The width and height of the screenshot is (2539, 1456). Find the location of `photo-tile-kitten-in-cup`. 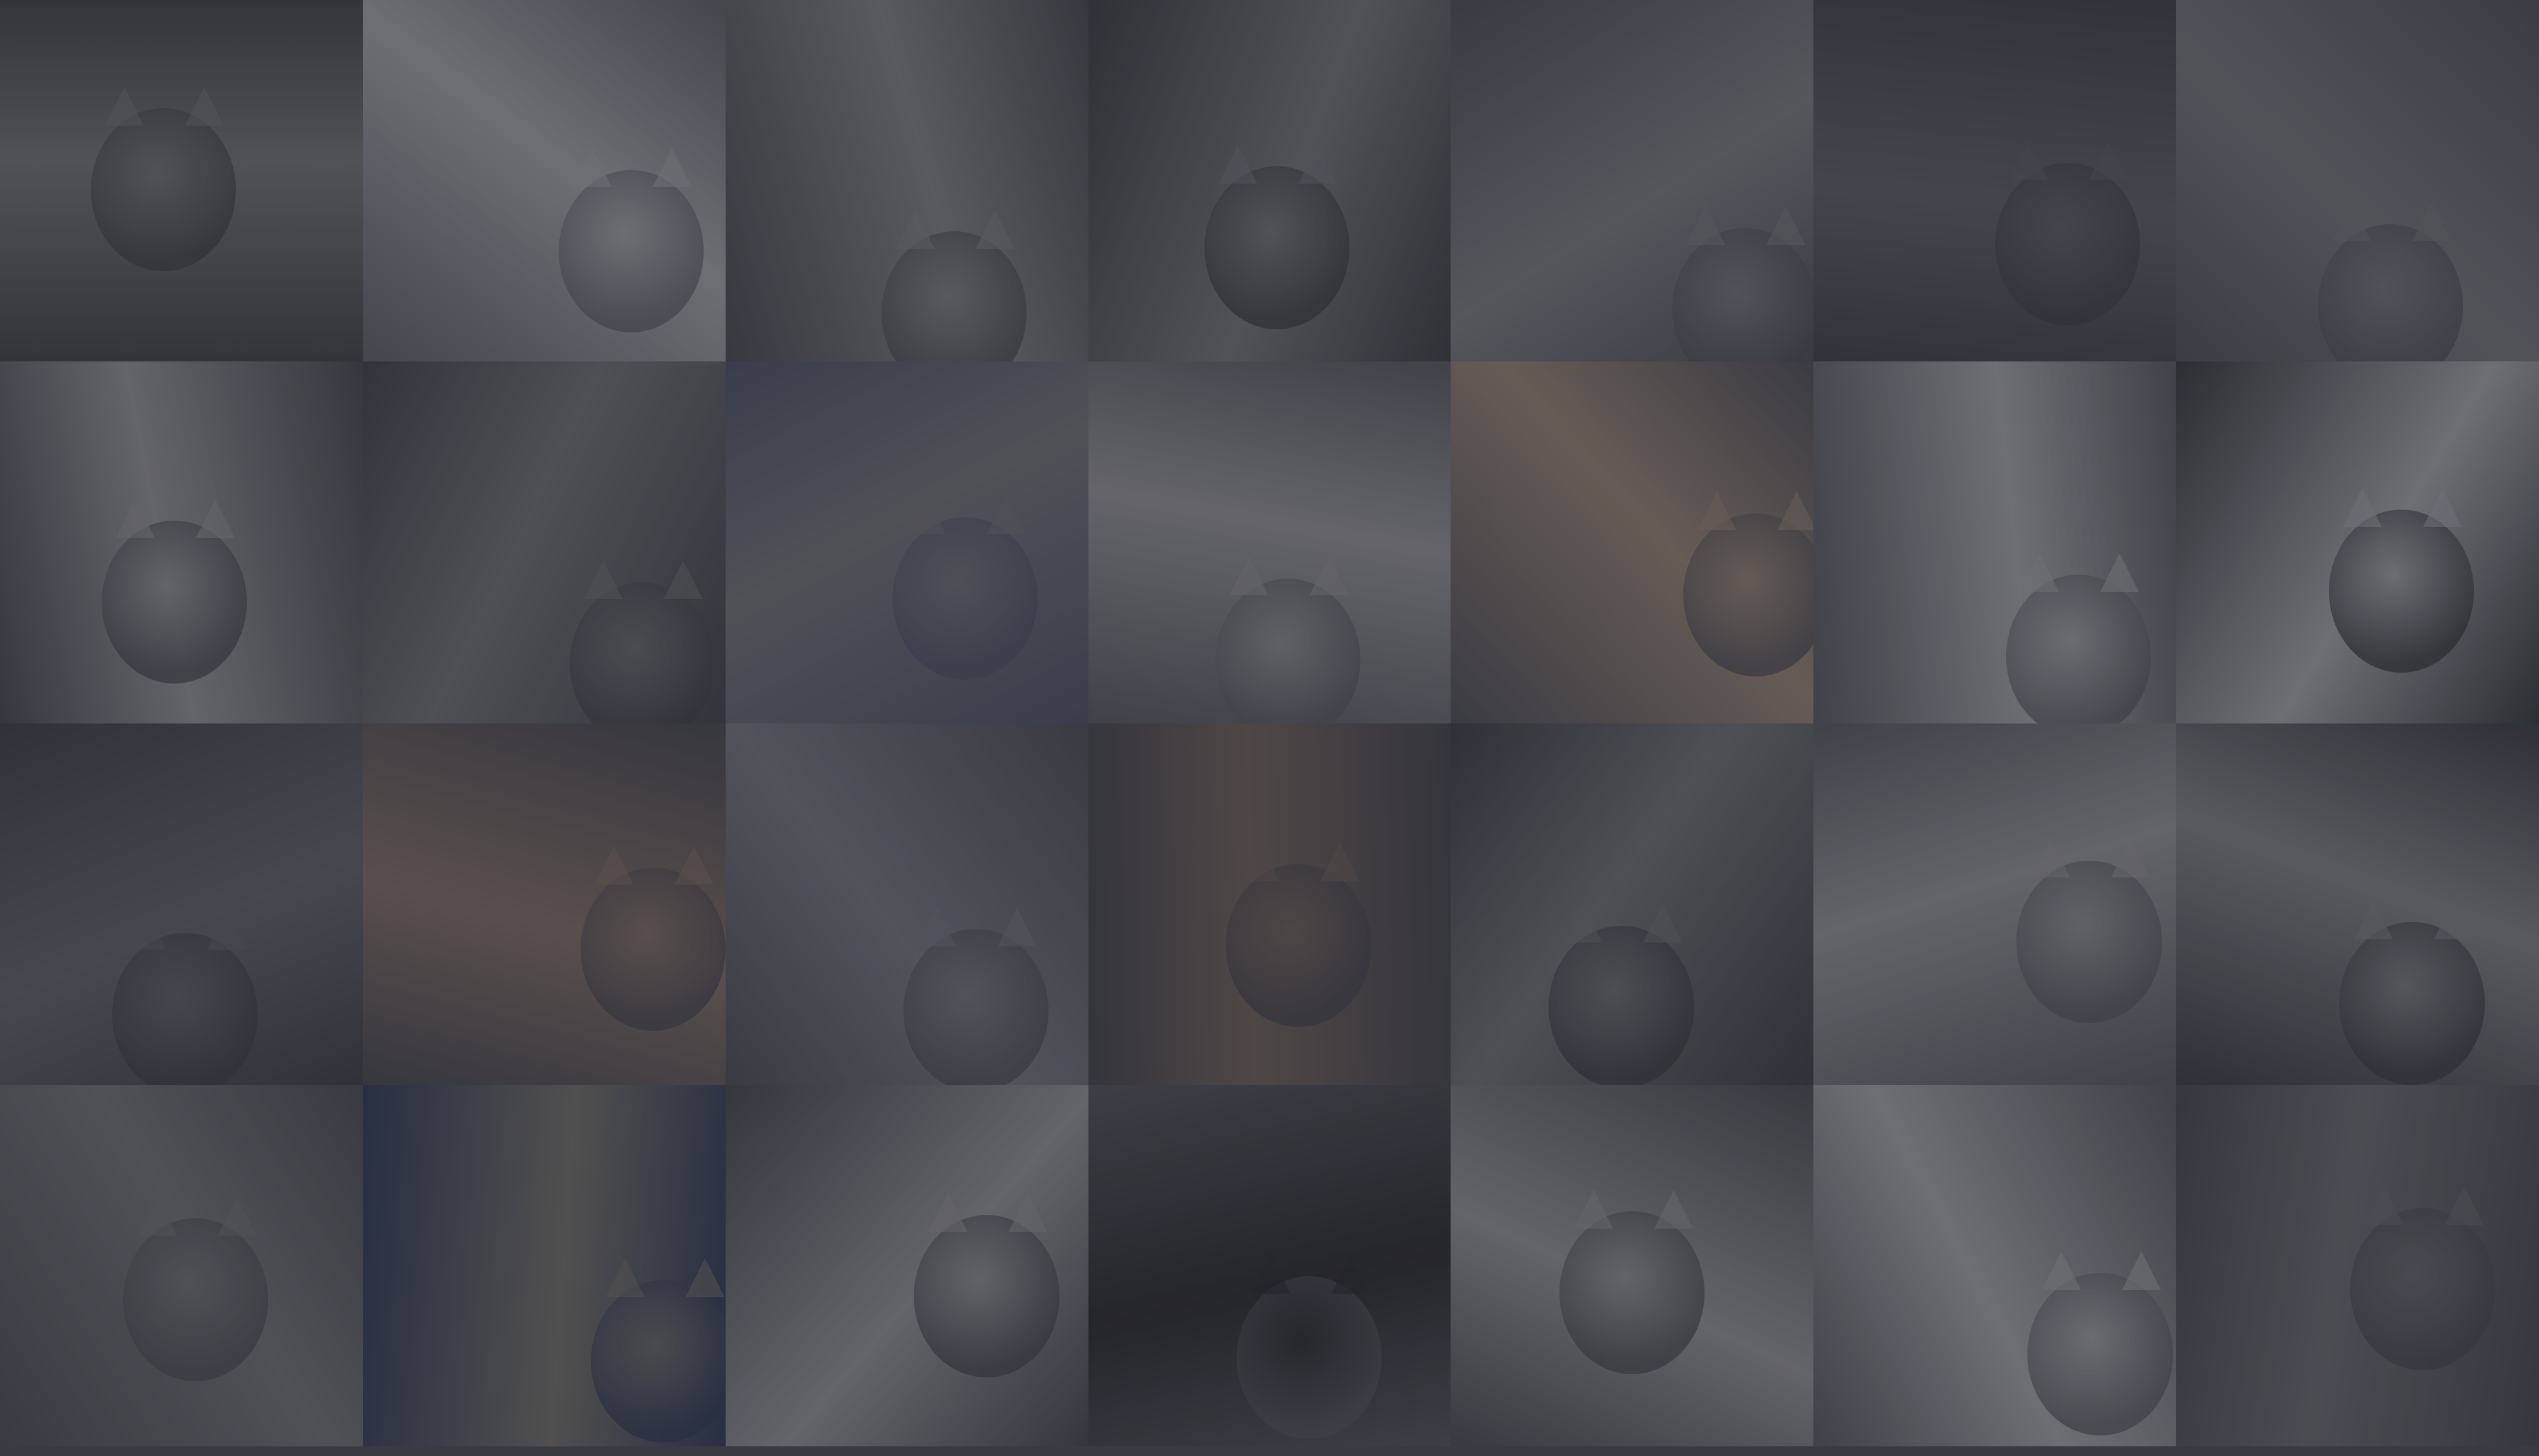

photo-tile-kitten-in-cup is located at coordinates (1995, 542).